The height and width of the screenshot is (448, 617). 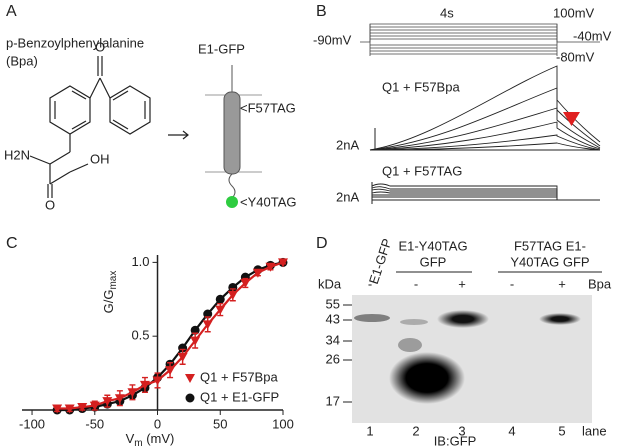 What do you see at coordinates (130, 438) in the screenshot?
I see `x-axis-label-main: V` at bounding box center [130, 438].